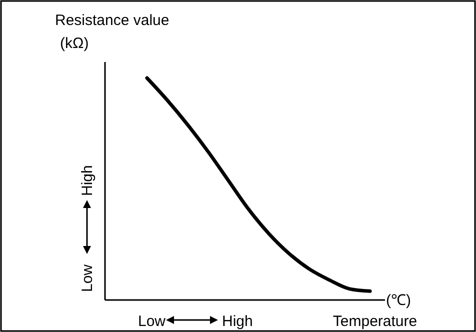 The height and width of the screenshot is (332, 476). What do you see at coordinates (398, 300) in the screenshot?
I see `text: (℃)` at bounding box center [398, 300].